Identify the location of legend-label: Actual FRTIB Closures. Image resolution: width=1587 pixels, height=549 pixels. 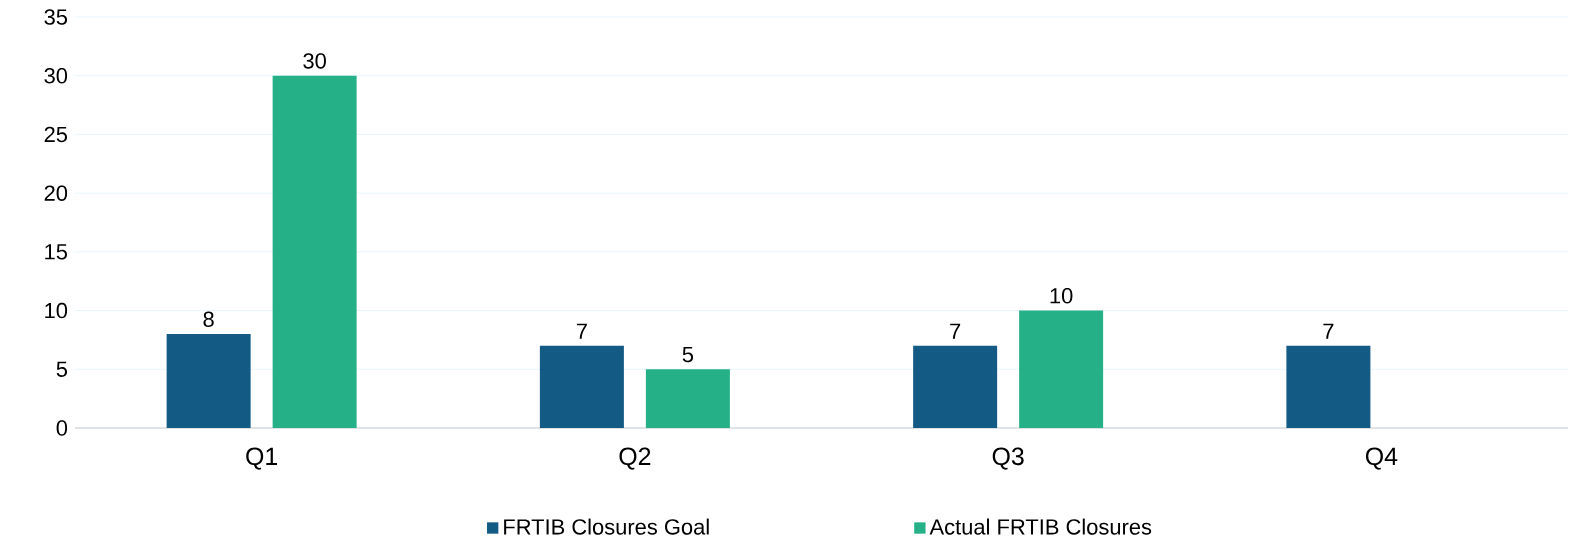
(1040, 526).